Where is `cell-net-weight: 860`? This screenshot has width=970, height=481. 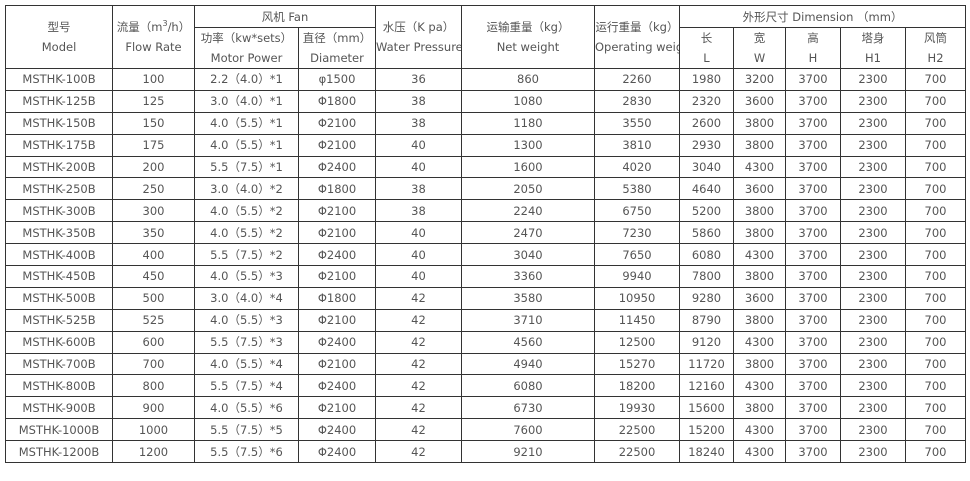
cell-net-weight: 860 is located at coordinates (528, 79).